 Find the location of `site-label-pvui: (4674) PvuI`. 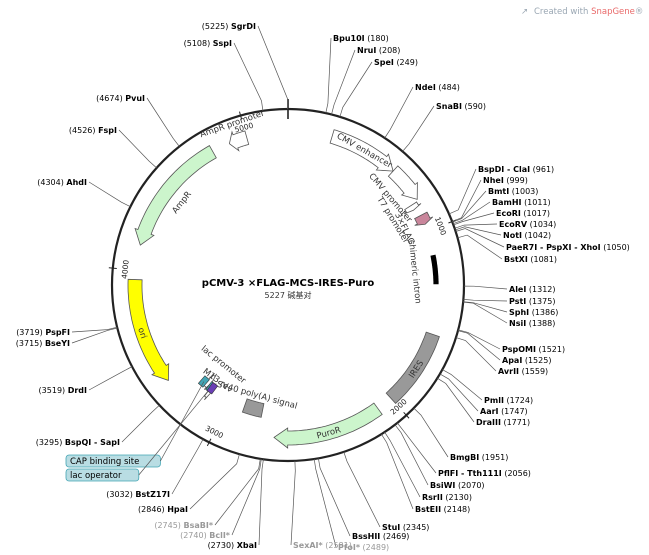

site-label-pvui: (4674) PvuI is located at coordinates (120, 98).